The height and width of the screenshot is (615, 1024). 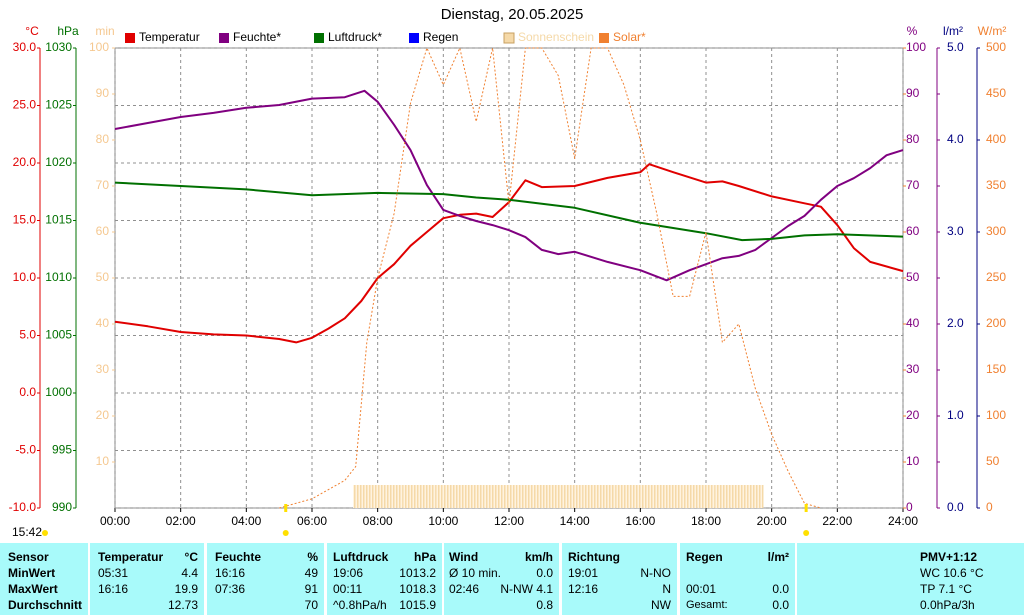 What do you see at coordinates (147, 579) in the screenshot?
I see `table-column: Temperatur °C 05:31 4.4 16:16 19.9 12.73` at bounding box center [147, 579].